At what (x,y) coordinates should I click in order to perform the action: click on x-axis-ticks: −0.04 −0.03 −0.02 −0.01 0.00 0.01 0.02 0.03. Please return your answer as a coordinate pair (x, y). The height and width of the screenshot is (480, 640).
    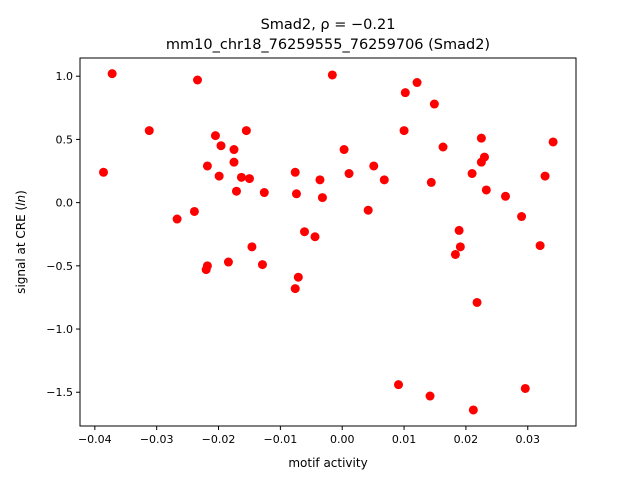
    Looking at the image, I should click on (309, 436).